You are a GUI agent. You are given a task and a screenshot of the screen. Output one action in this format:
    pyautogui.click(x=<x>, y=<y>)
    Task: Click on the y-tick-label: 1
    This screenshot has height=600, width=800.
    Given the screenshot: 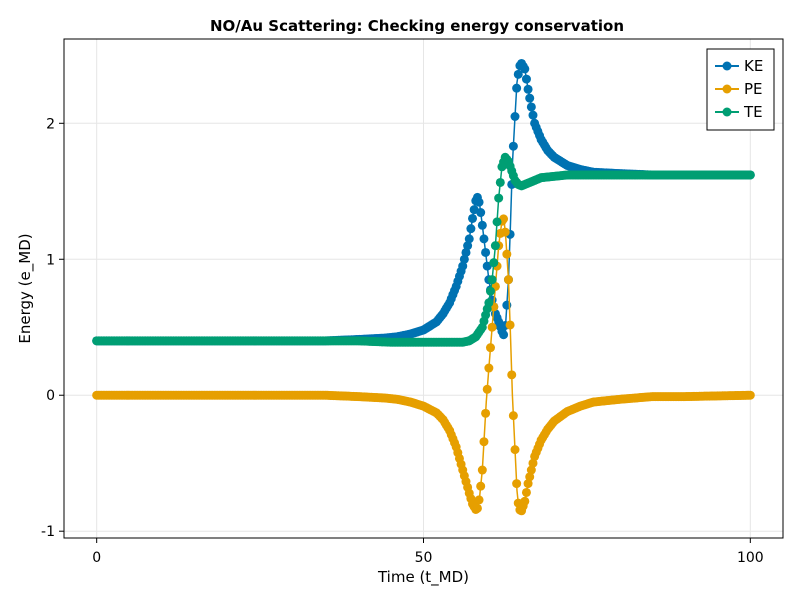 What is the action you would take?
    pyautogui.click(x=50, y=260)
    